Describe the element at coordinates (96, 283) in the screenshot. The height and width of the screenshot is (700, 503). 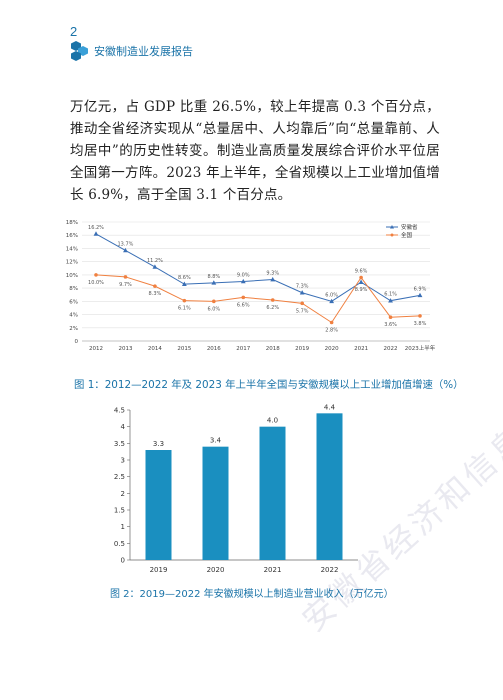
I see `data-label: 10.0%` at that location.